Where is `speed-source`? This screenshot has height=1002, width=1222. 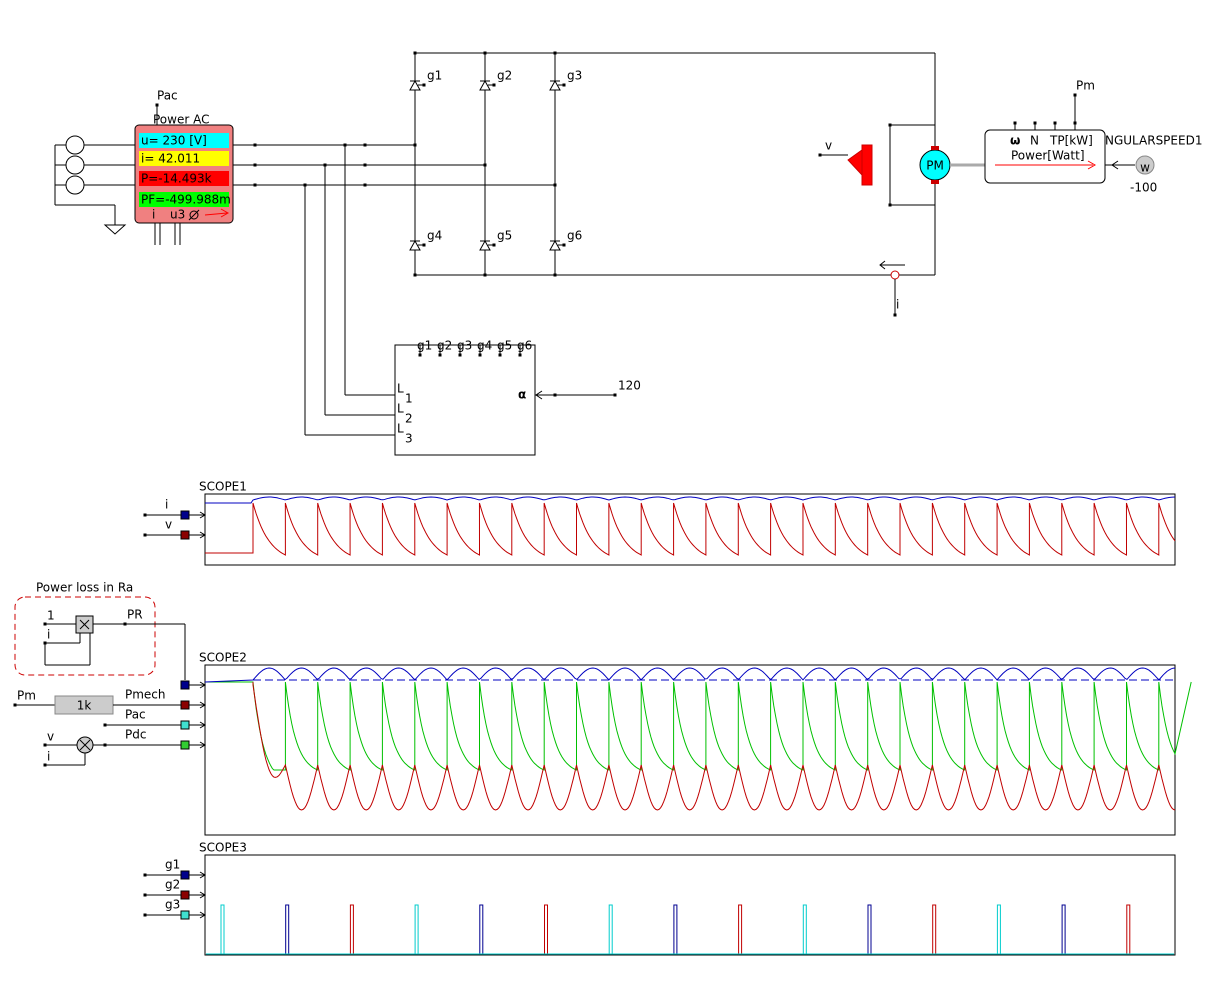 speed-source is located at coordinates (1145, 165).